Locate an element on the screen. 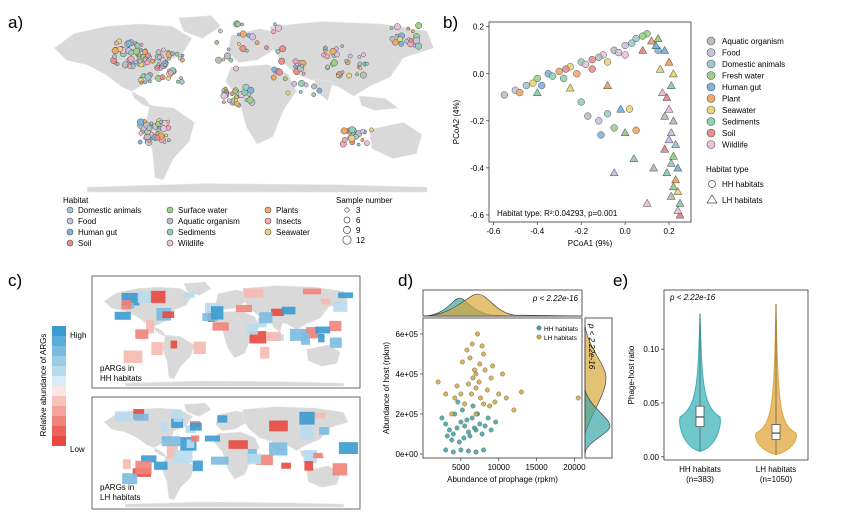  y-tick-label-d: 6e+05 is located at coordinates (407, 334).